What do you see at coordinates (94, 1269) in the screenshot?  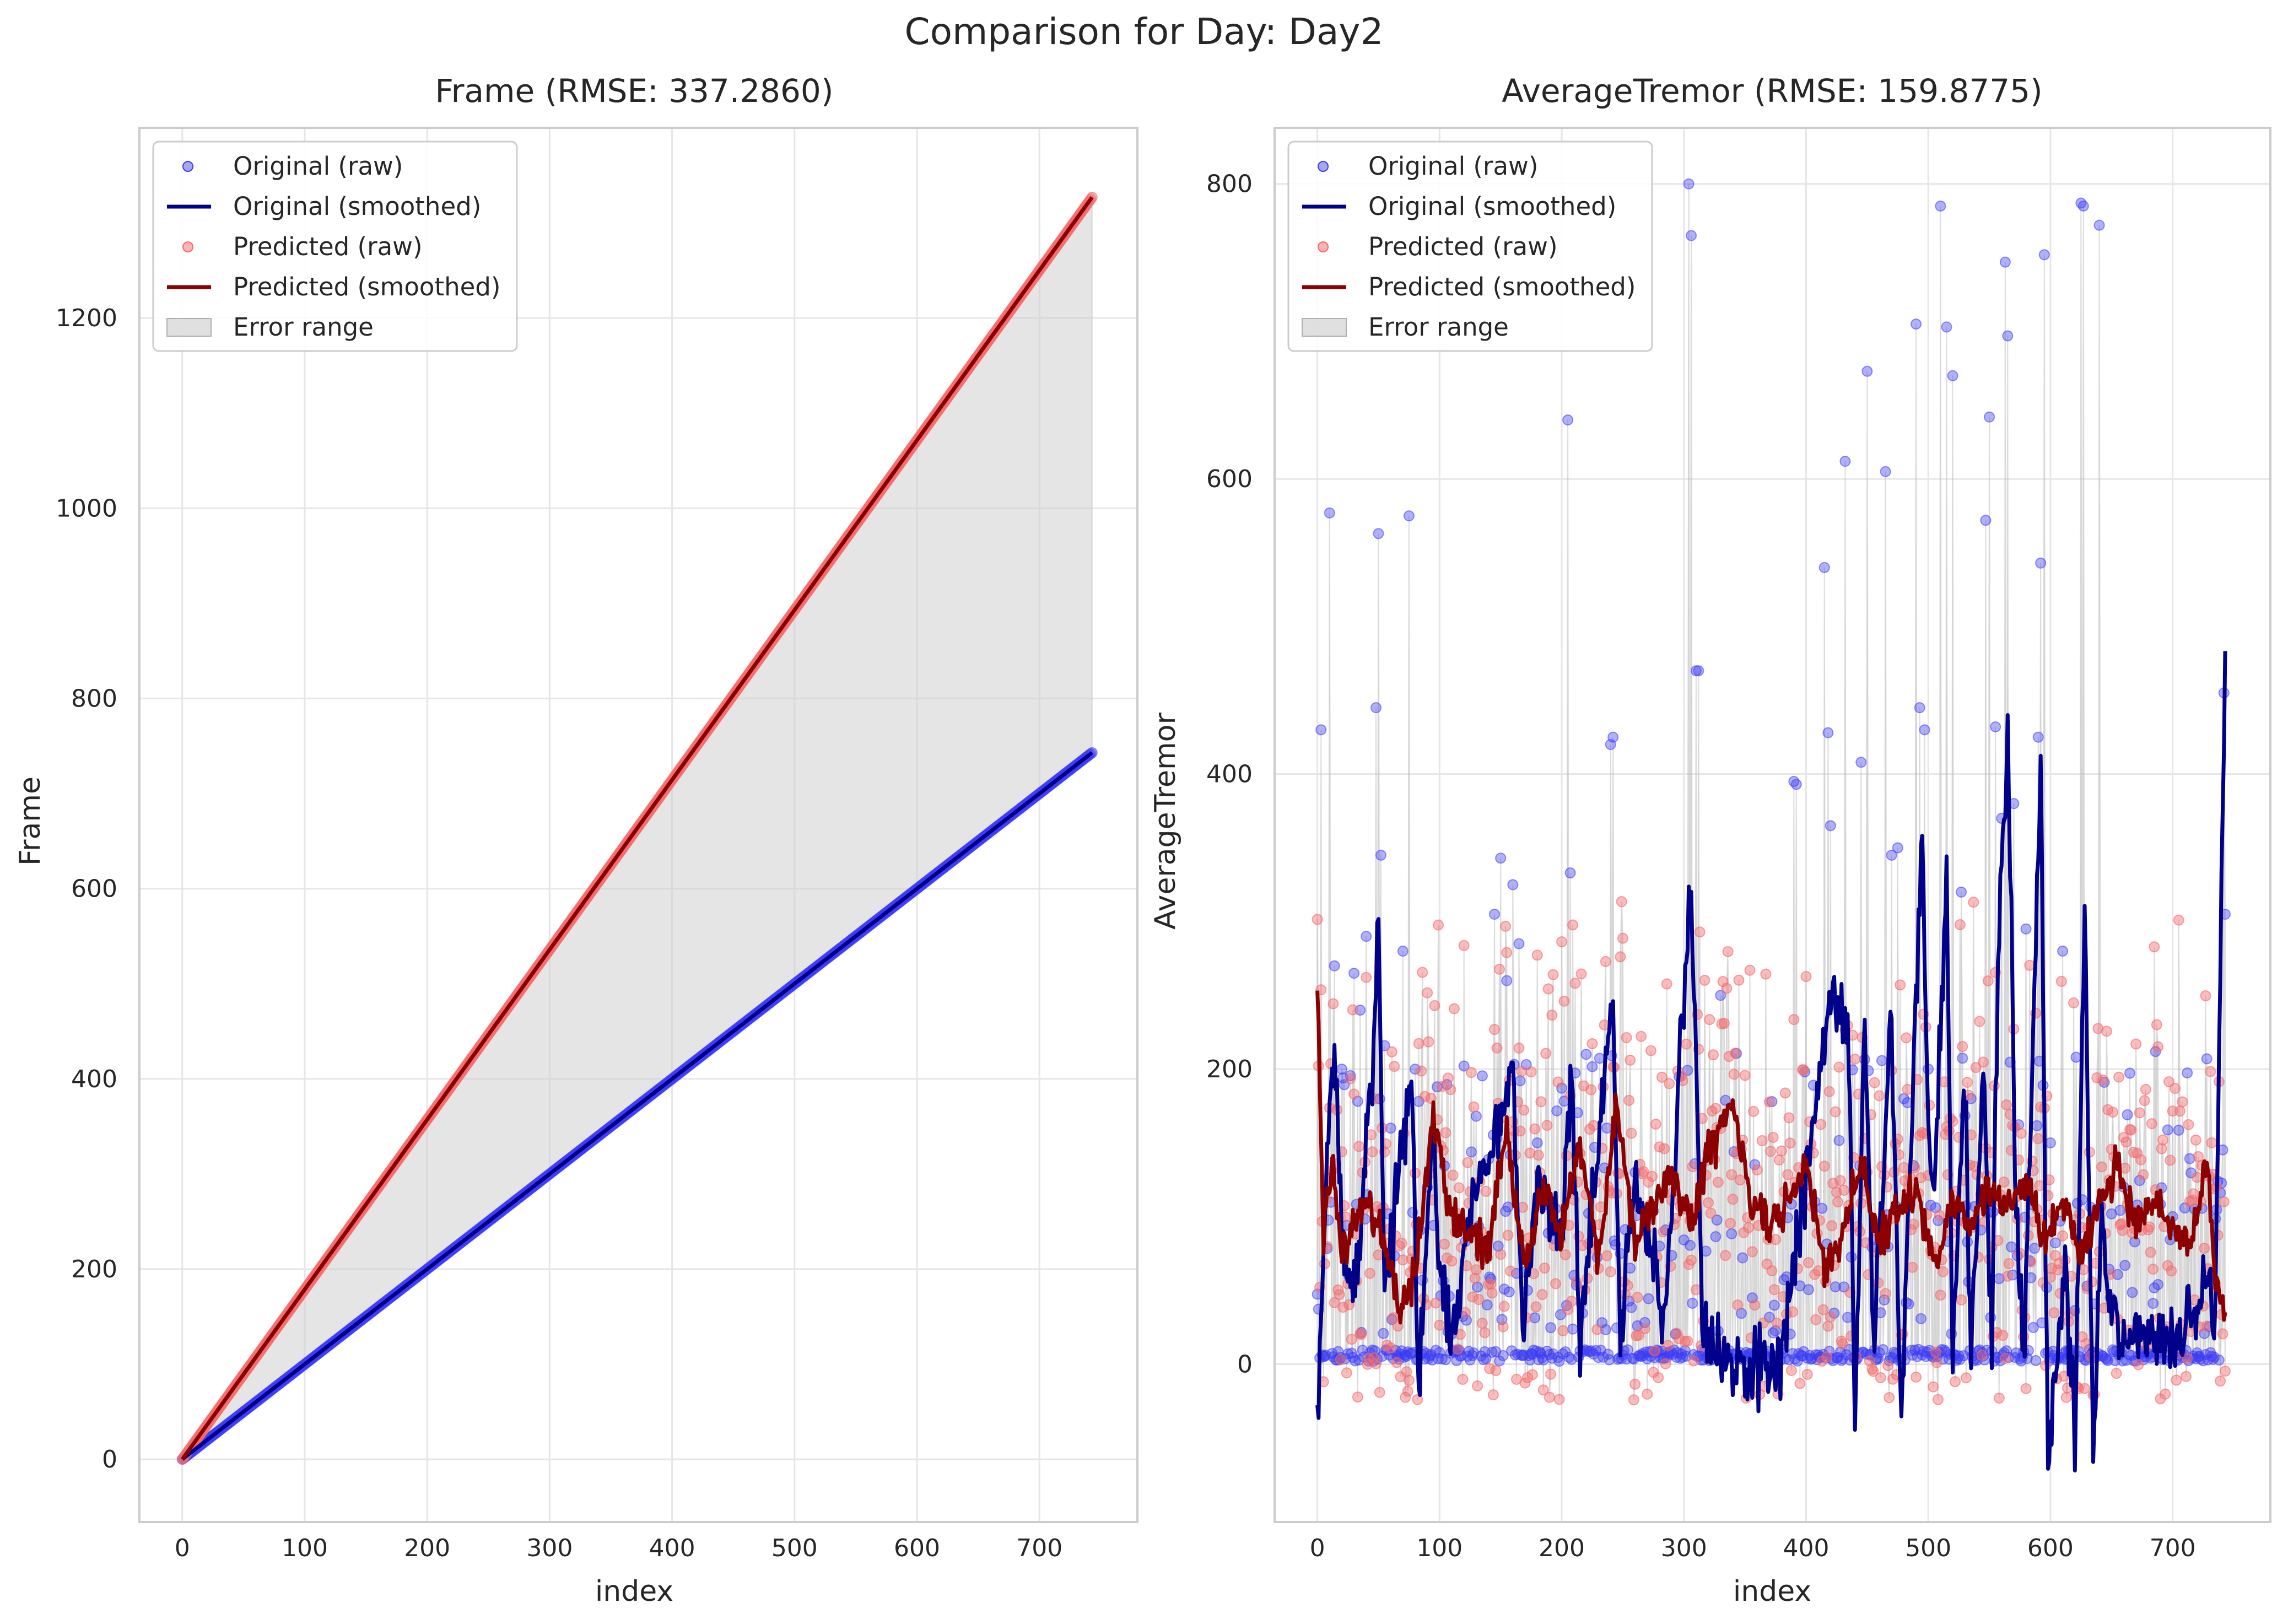 I see `frame-y-tick-label: 200` at bounding box center [94, 1269].